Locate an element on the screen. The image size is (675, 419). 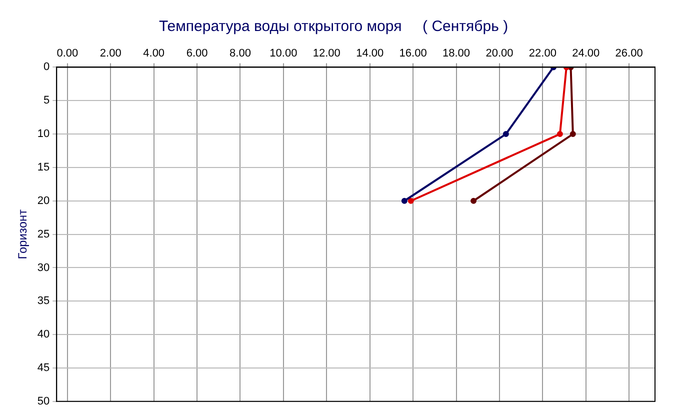
x-tick-label: 20.00 is located at coordinates (500, 54).